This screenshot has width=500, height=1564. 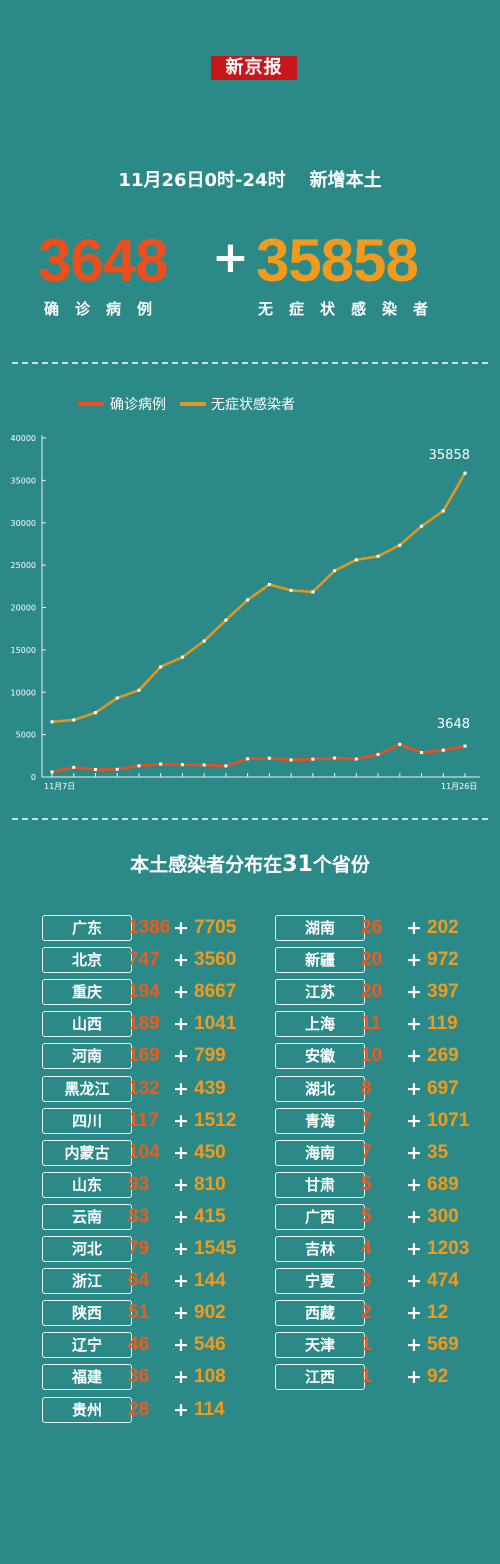 What do you see at coordinates (215, 960) in the screenshot?
I see `province-asymptomatic: 3560` at bounding box center [215, 960].